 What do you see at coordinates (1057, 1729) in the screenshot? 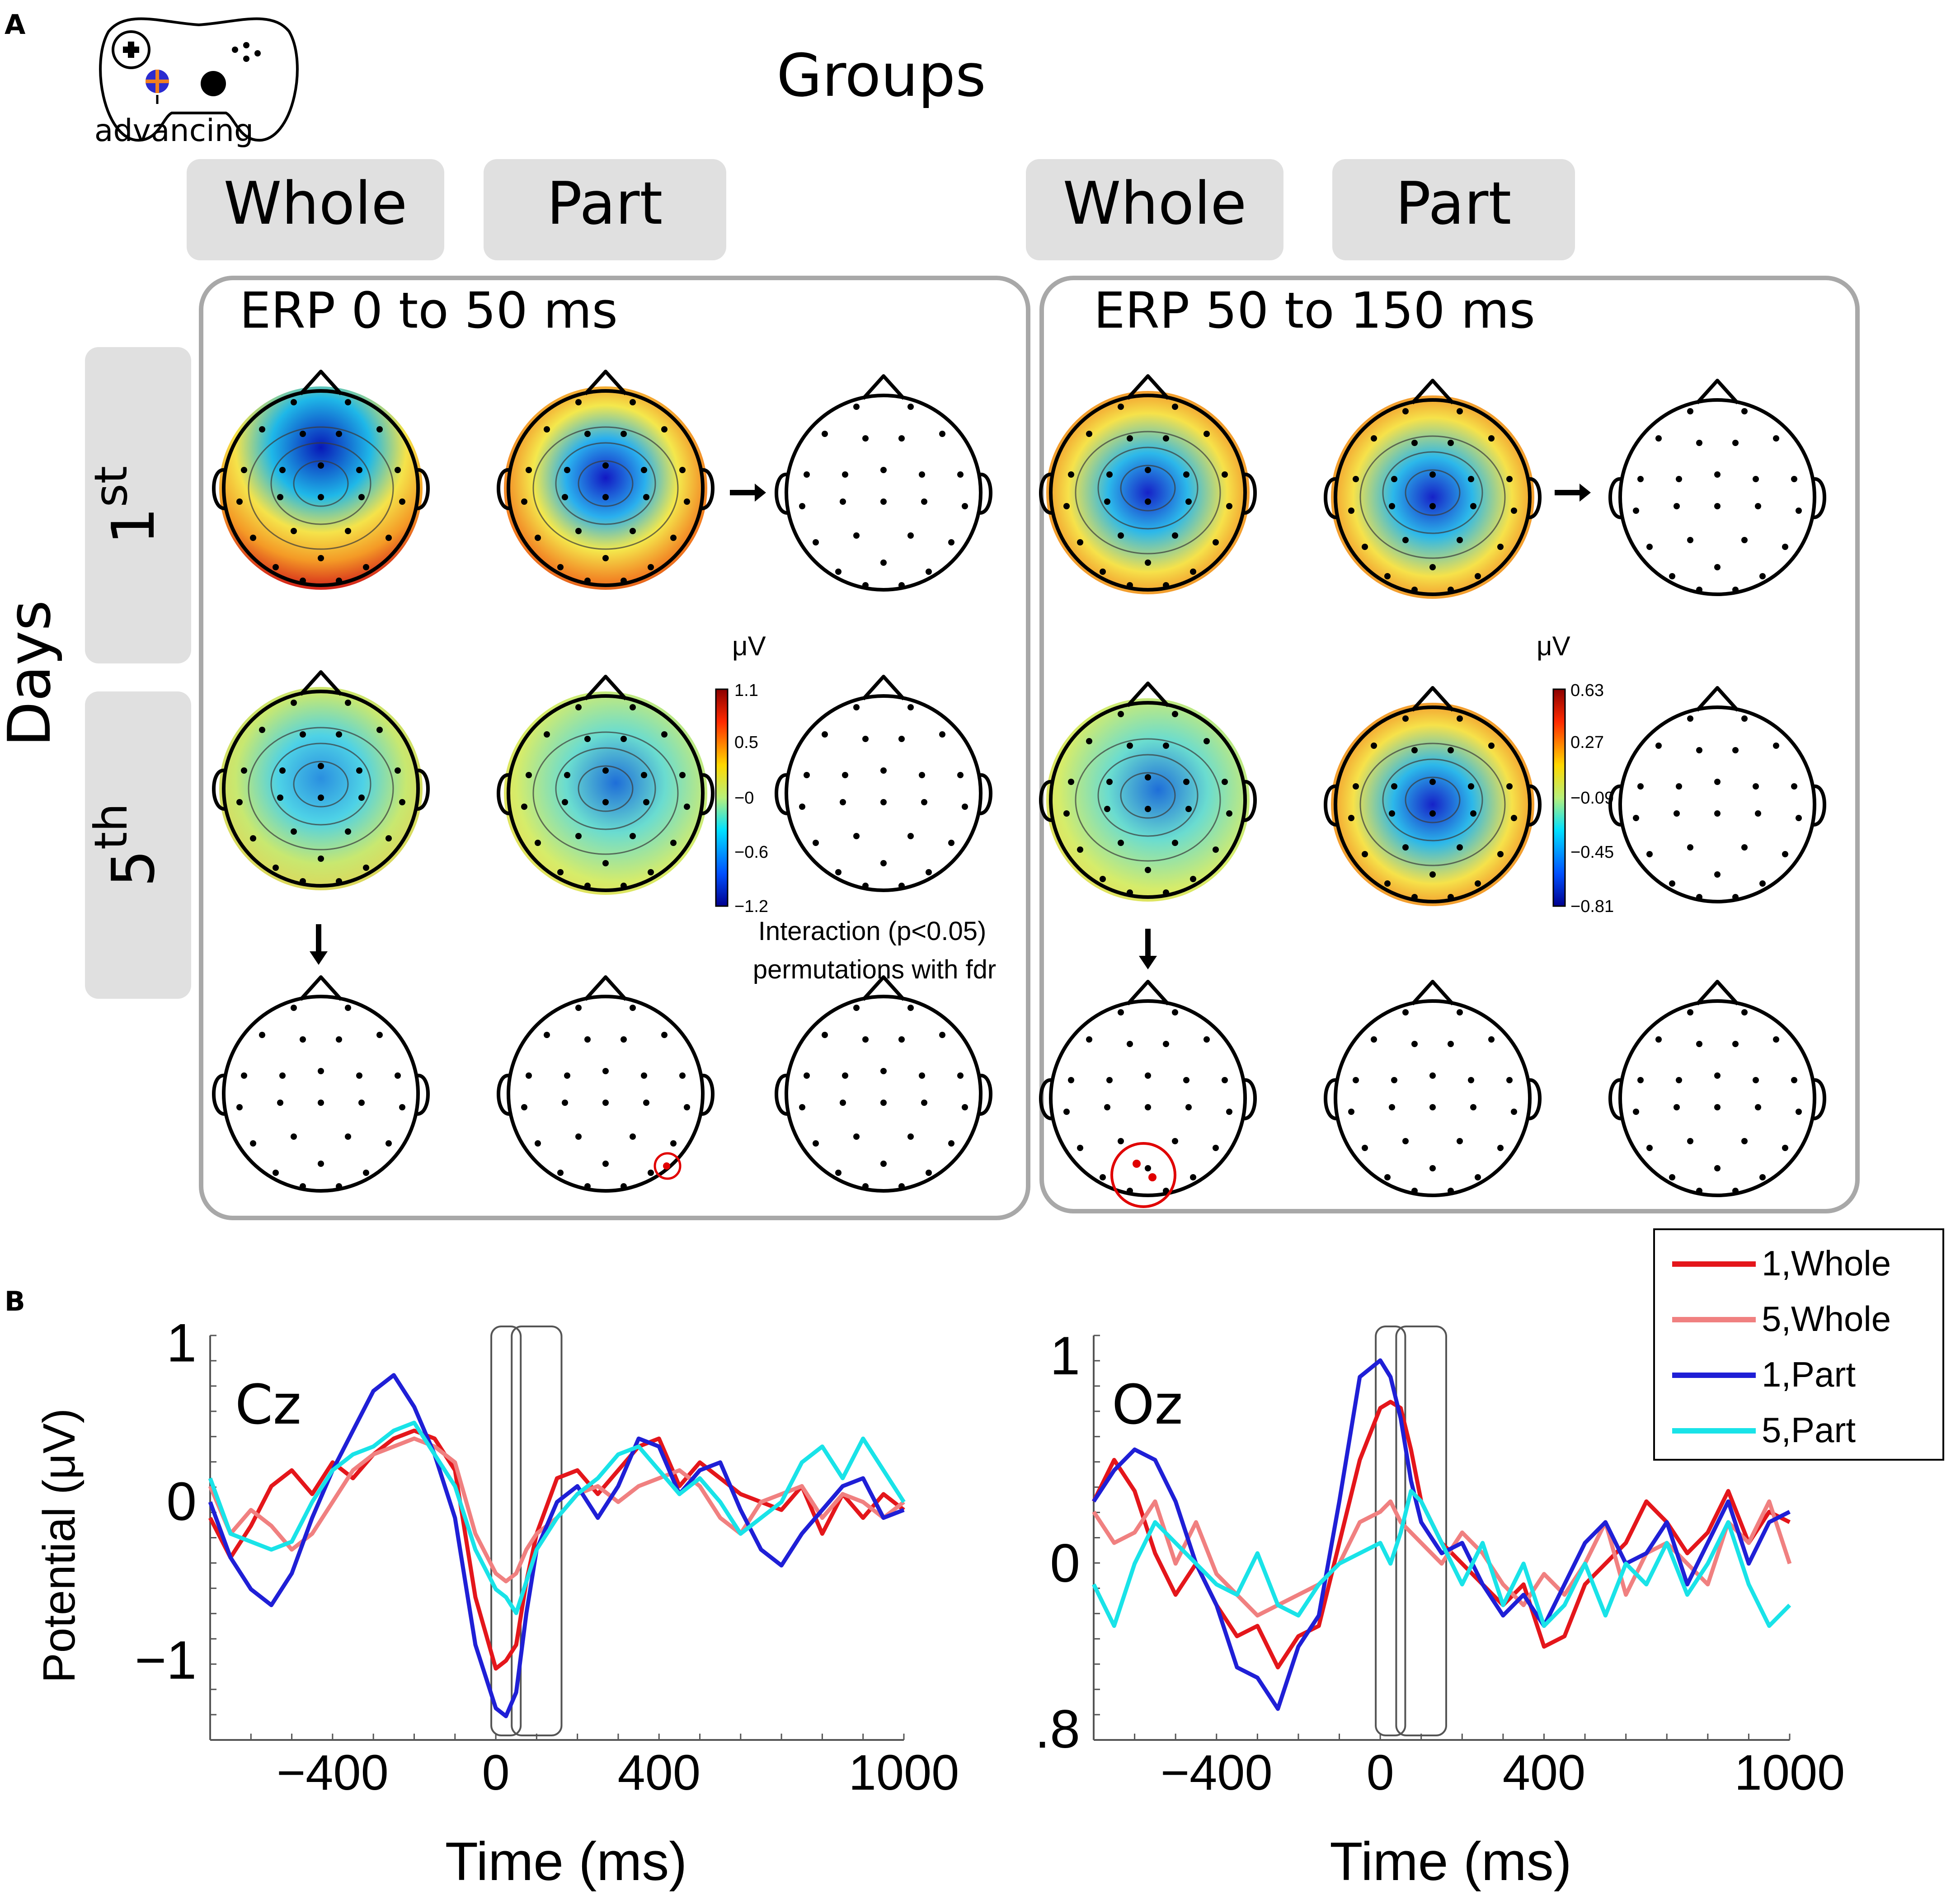
I see `y-tick-label: .8` at bounding box center [1057, 1729].